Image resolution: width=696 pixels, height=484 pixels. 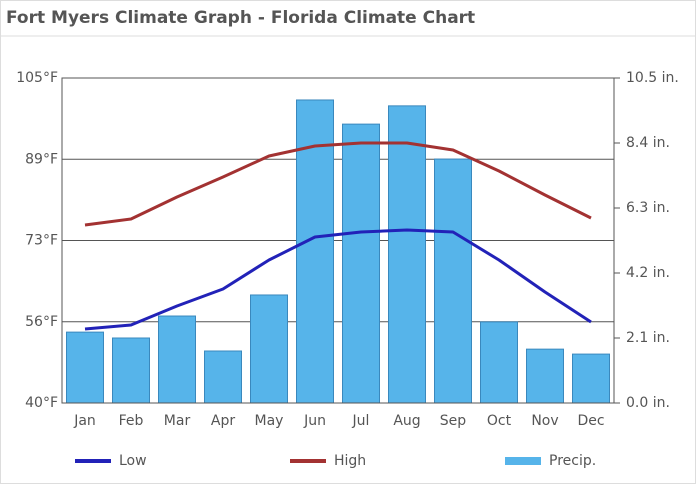 I want to click on y-tick-label: 40°F, so click(x=41, y=403).